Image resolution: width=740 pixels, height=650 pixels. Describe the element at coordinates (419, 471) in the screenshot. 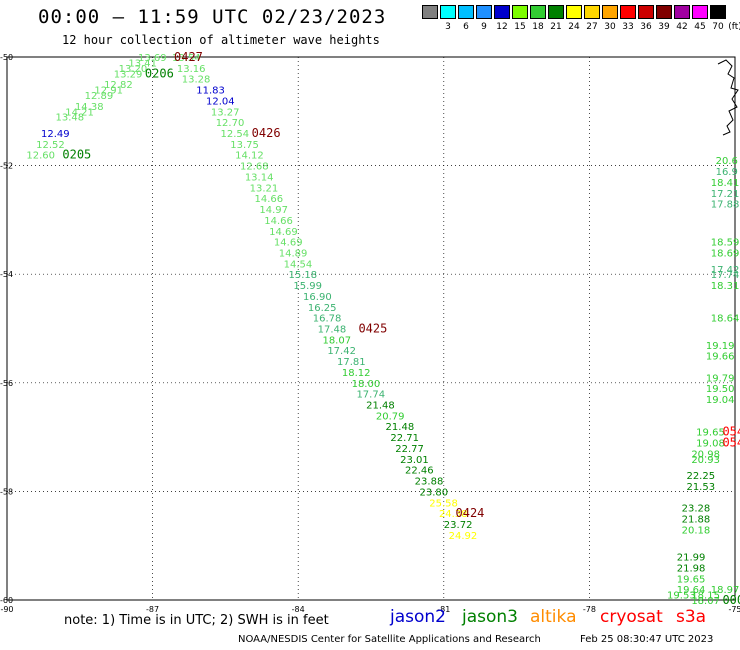

I see `wave-height-label: 22.46` at that location.